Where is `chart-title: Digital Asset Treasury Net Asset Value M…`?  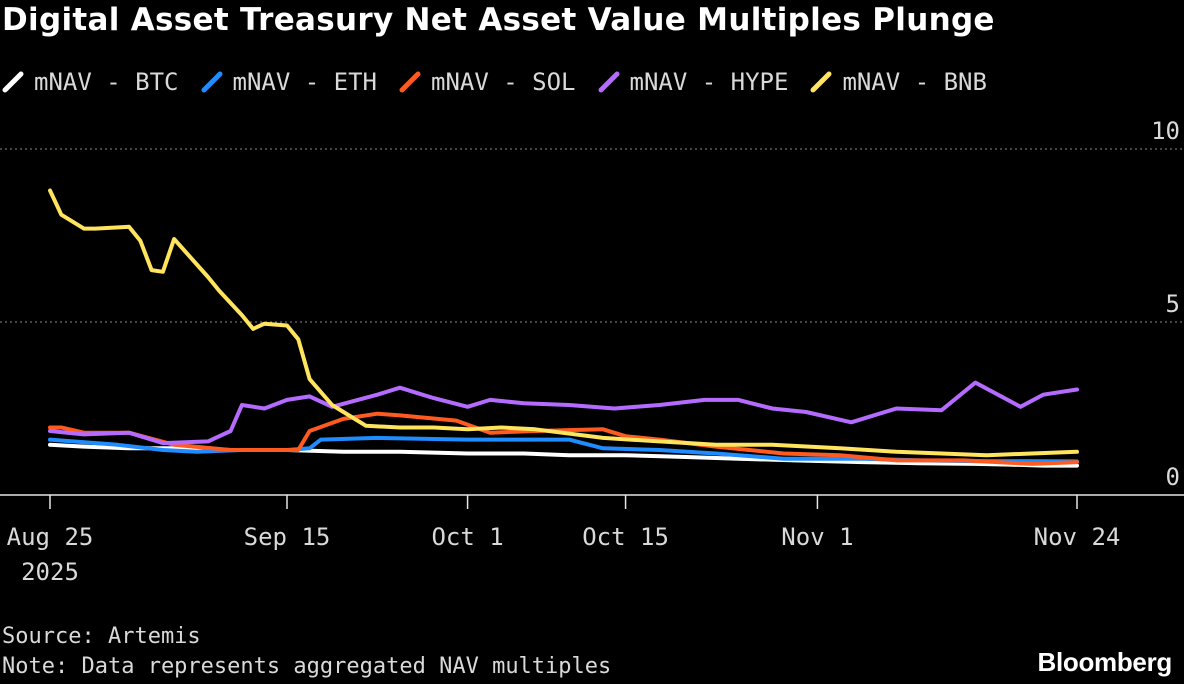 chart-title: Digital Asset Treasury Net Asset Value M… is located at coordinates (498, 20).